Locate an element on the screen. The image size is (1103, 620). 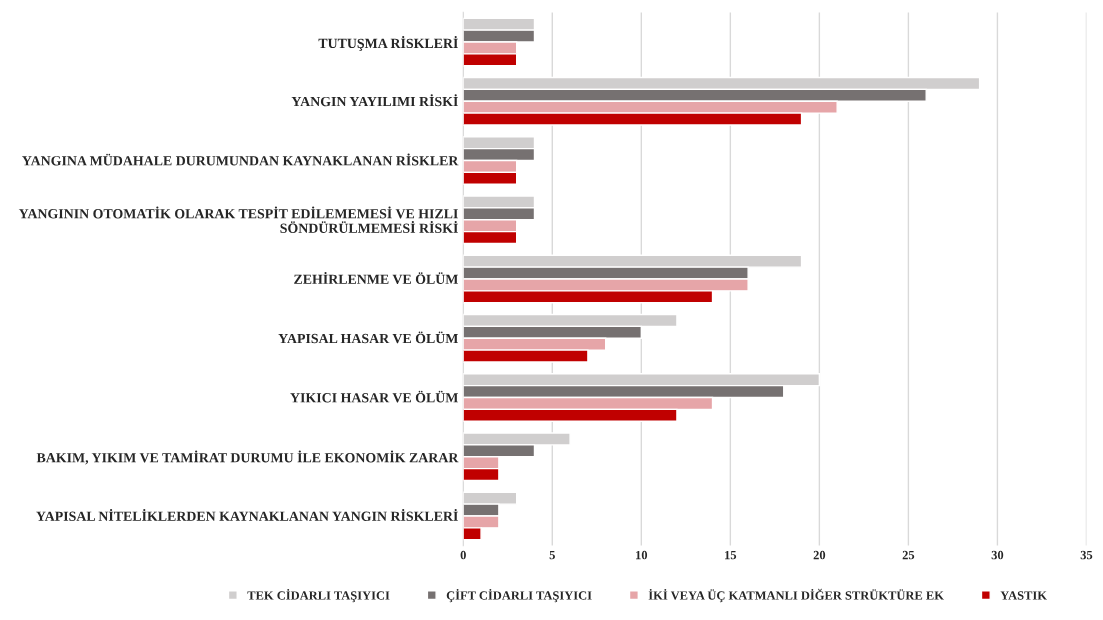
y-tick-label: YAPISAL NİTELİKLERDEN KAYNAKLANAN YANGIN RİSKLERİ is located at coordinates (247, 514).